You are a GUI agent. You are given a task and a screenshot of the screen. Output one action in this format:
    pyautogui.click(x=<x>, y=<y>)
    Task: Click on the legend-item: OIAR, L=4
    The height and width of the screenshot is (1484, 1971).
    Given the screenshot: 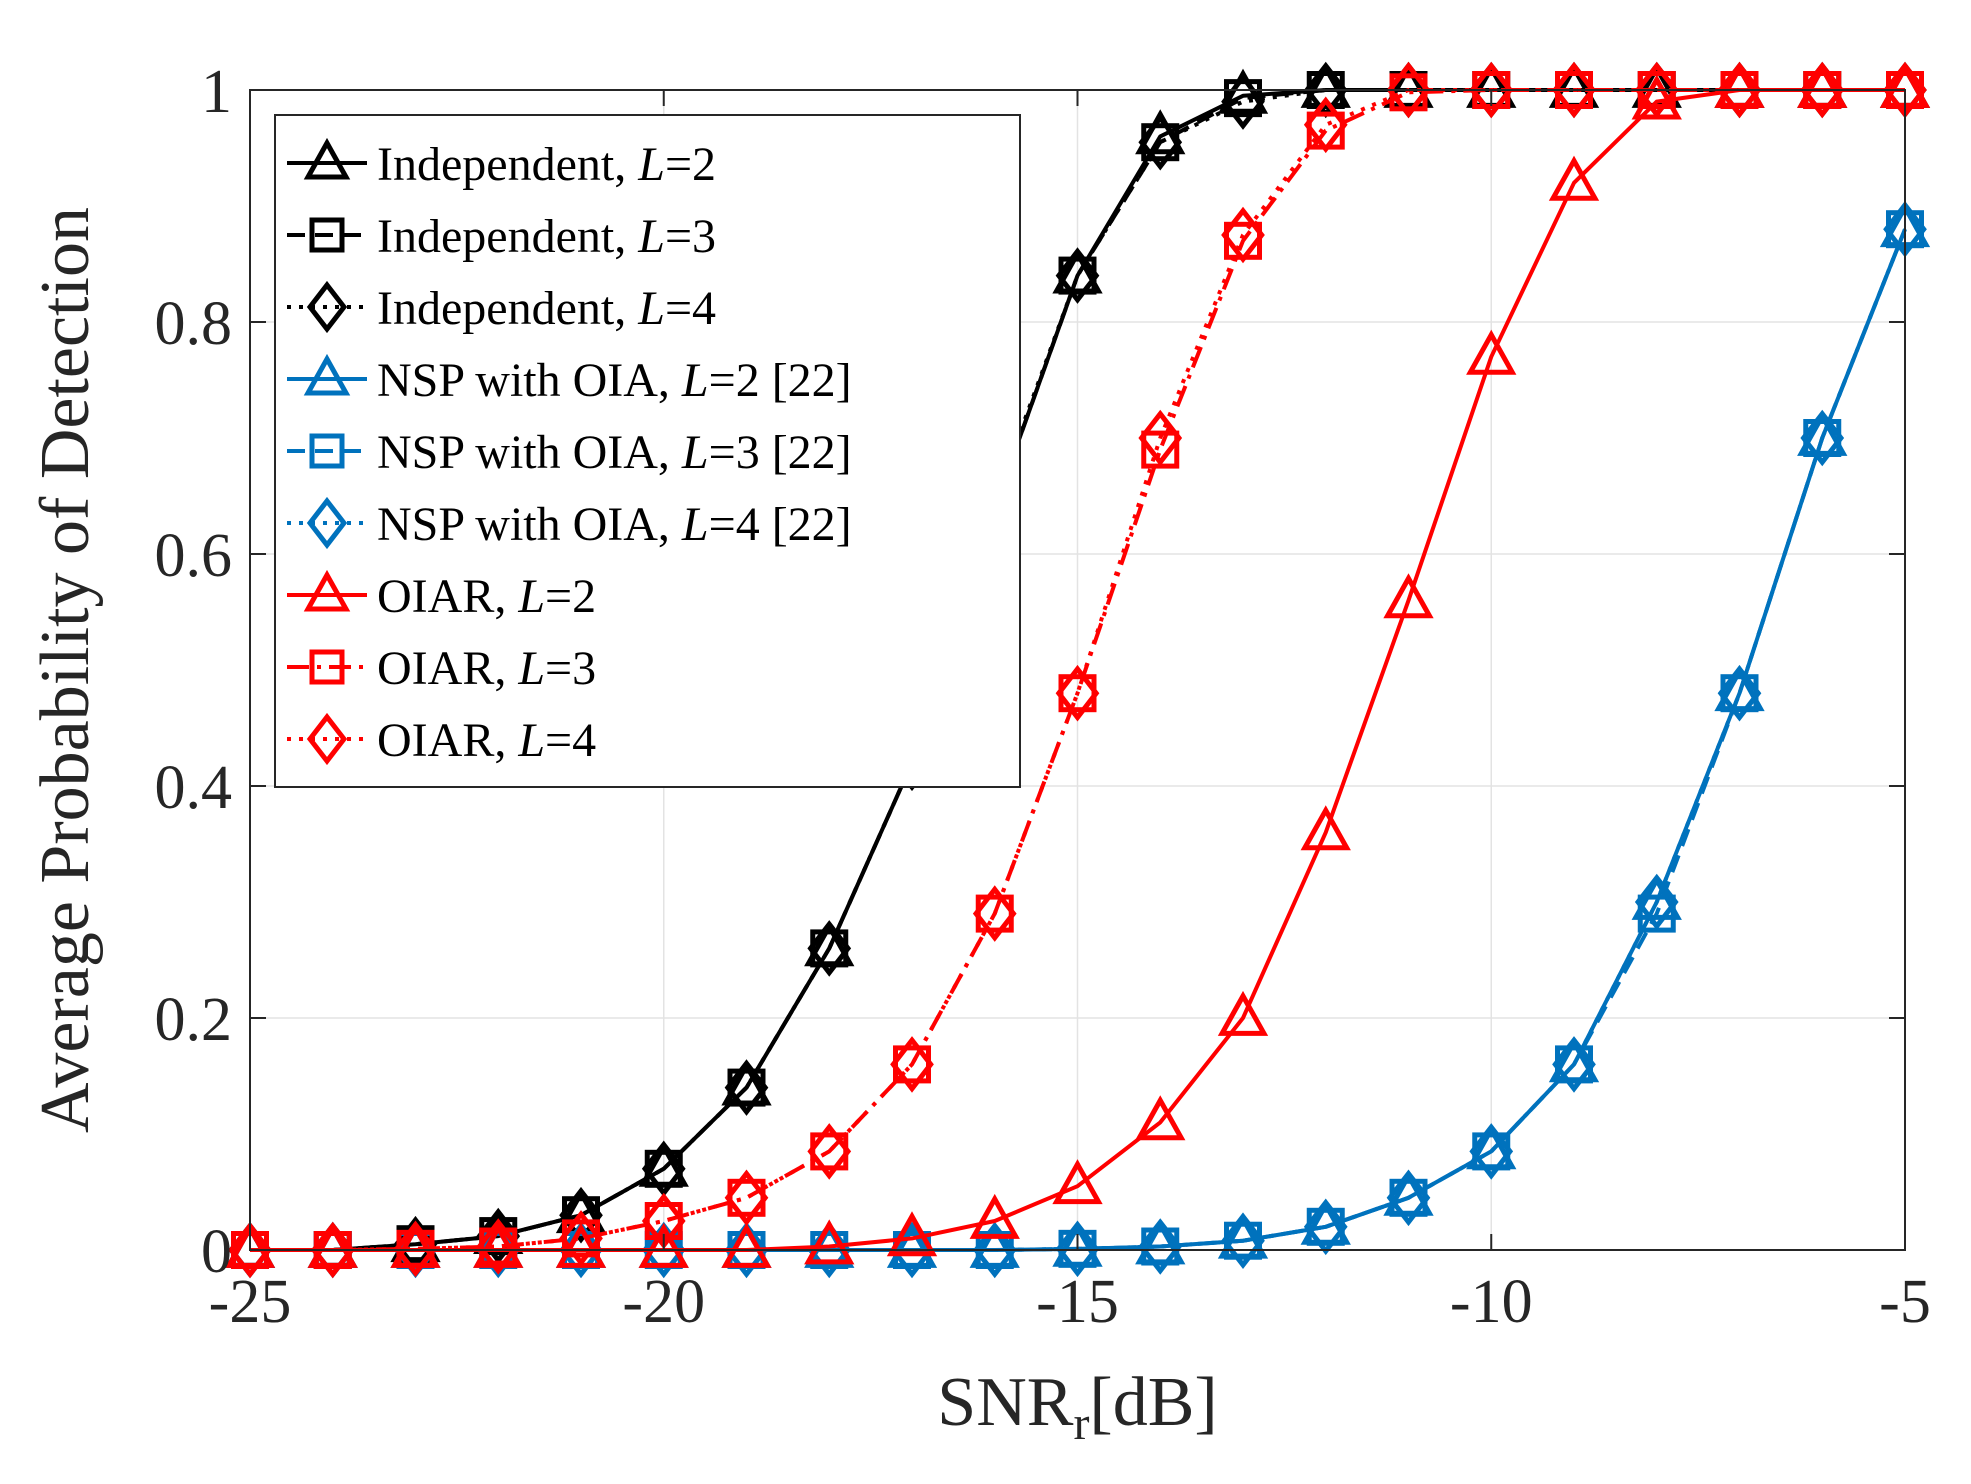 What is the action you would take?
    pyautogui.click(x=441, y=739)
    